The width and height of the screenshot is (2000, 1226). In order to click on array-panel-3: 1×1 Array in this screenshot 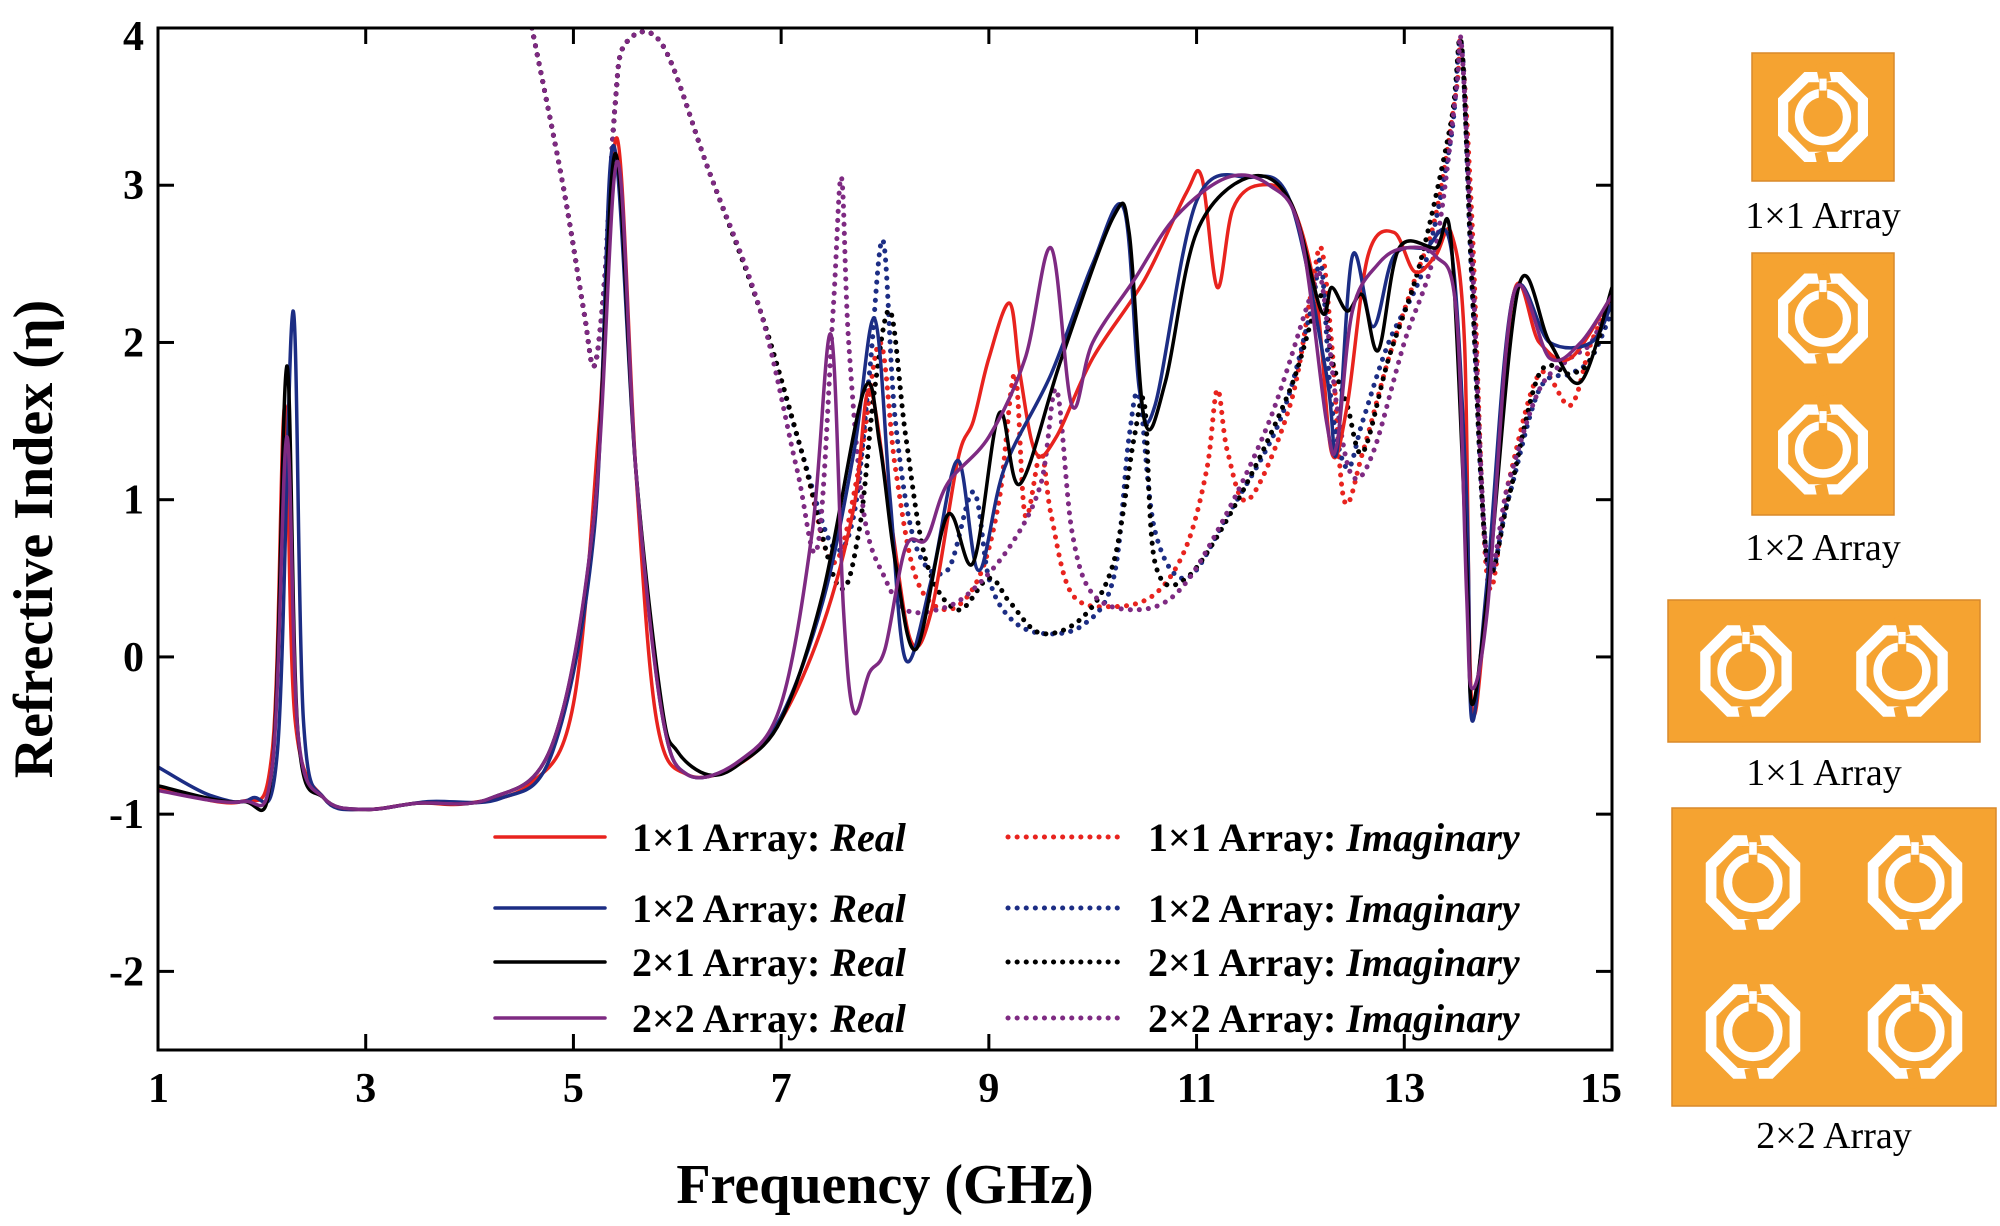, I will do `click(1824, 696)`.